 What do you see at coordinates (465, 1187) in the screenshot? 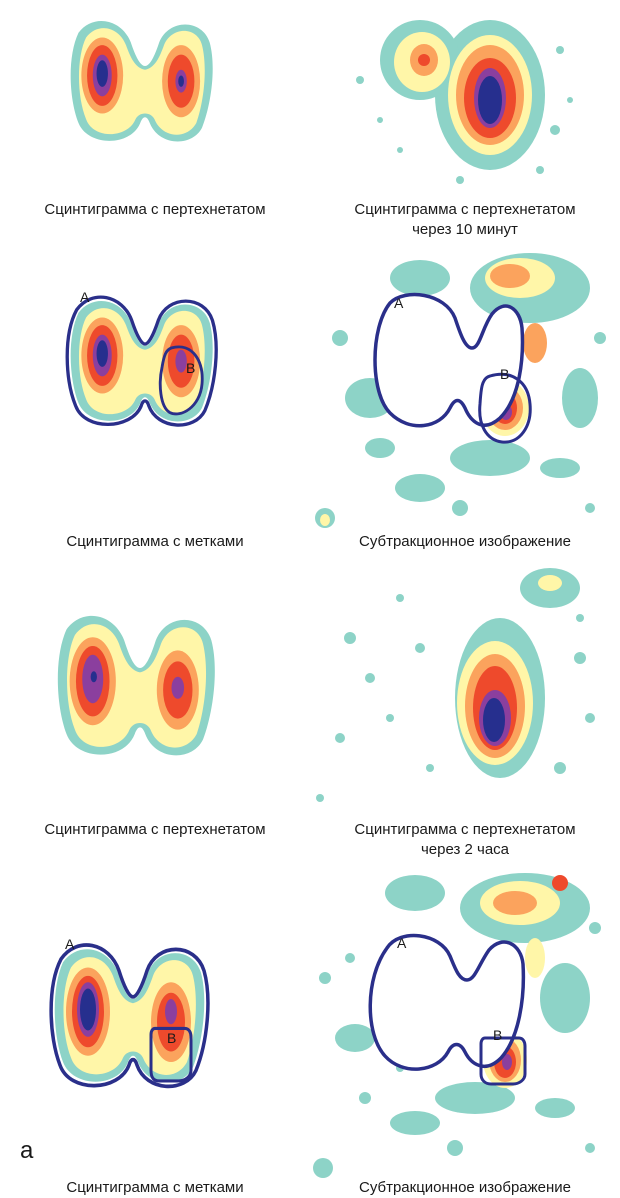
I see `caption-row4-right: Субтракционное изображение` at bounding box center [465, 1187].